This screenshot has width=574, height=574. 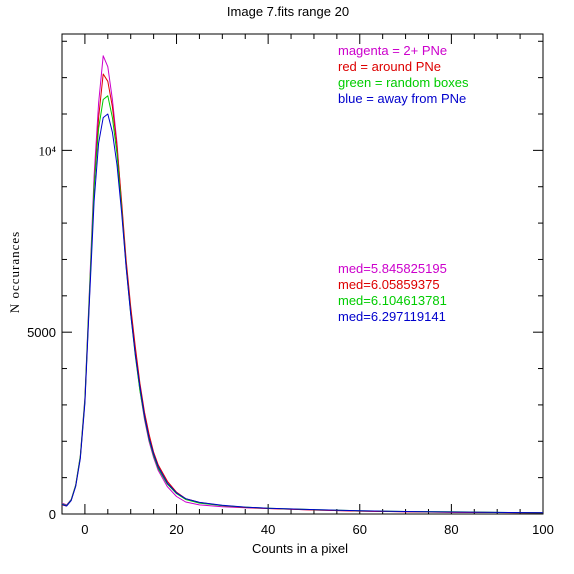 I want to click on legend-entry-red: red = around PNe, so click(x=389, y=66).